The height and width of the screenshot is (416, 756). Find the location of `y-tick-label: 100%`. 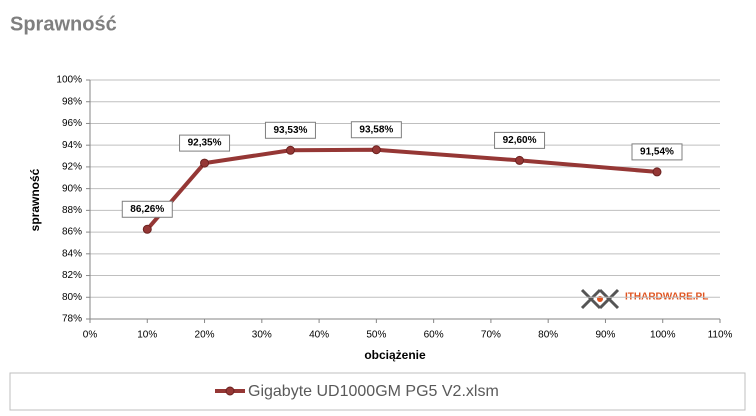

y-tick-label: 100% is located at coordinates (69, 80).